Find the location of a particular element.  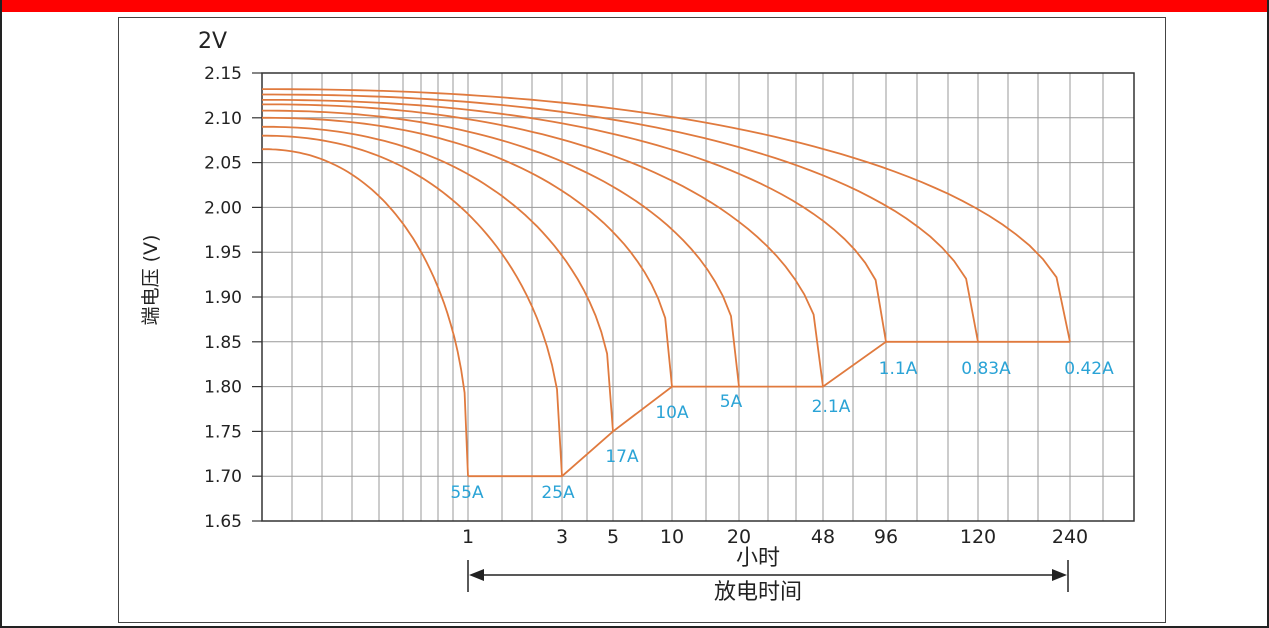

curve-10A is located at coordinates (467, 251).